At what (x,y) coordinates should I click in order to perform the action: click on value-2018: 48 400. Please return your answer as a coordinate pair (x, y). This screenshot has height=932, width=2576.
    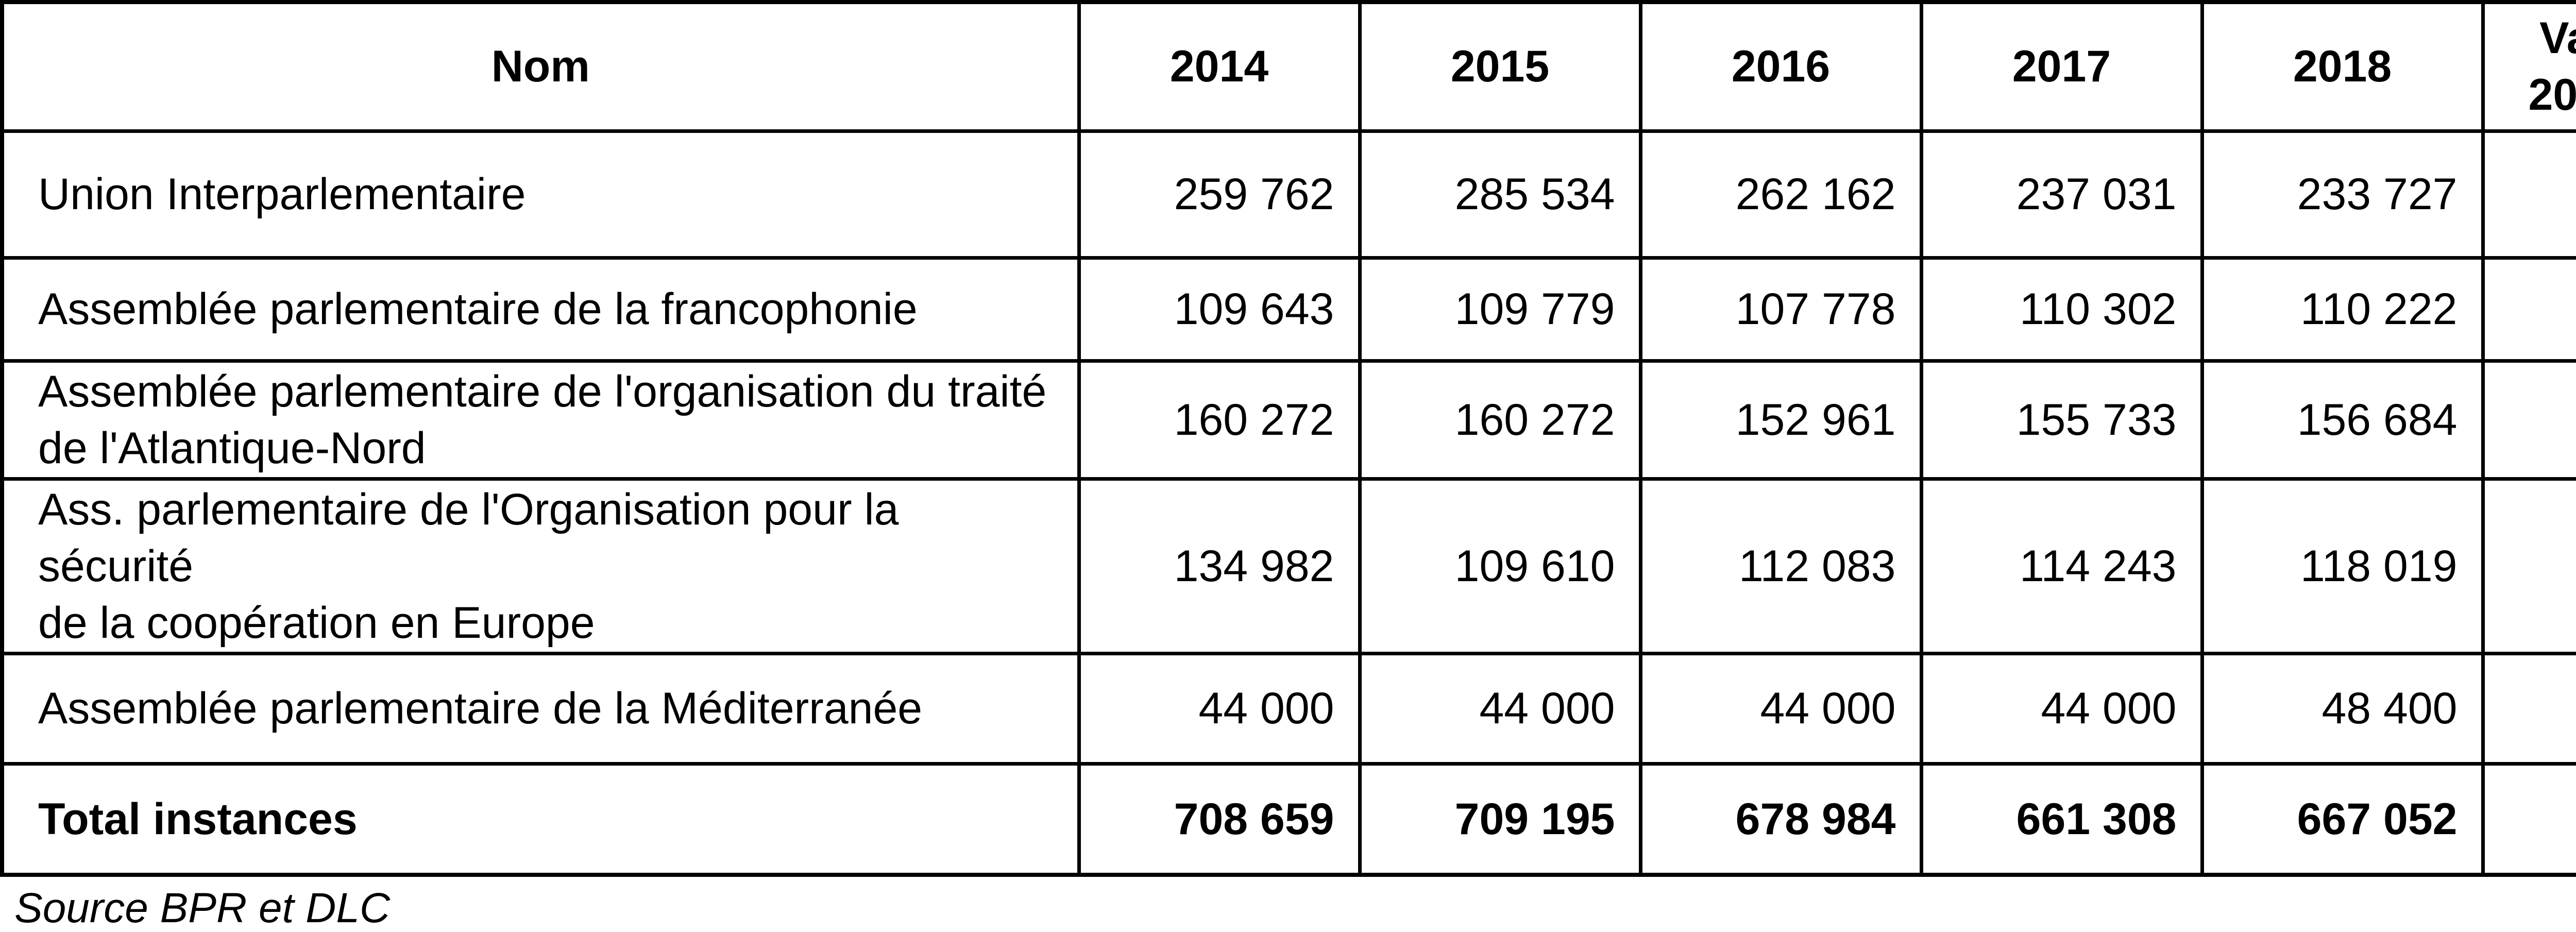
    Looking at the image, I should click on (2342, 708).